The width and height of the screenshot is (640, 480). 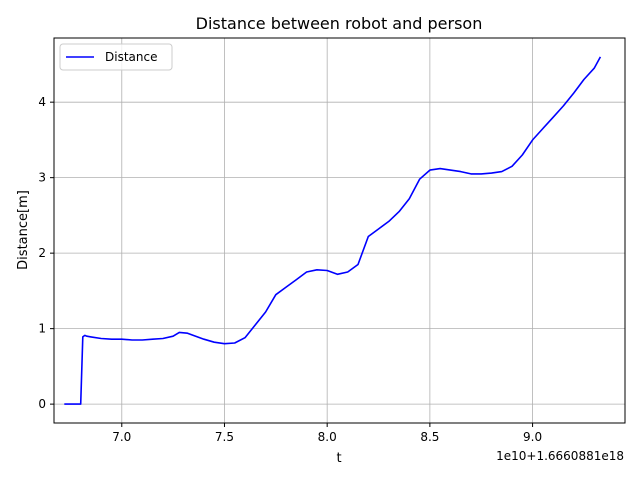 I want to click on x-tick-label: 8.5, so click(x=429, y=437).